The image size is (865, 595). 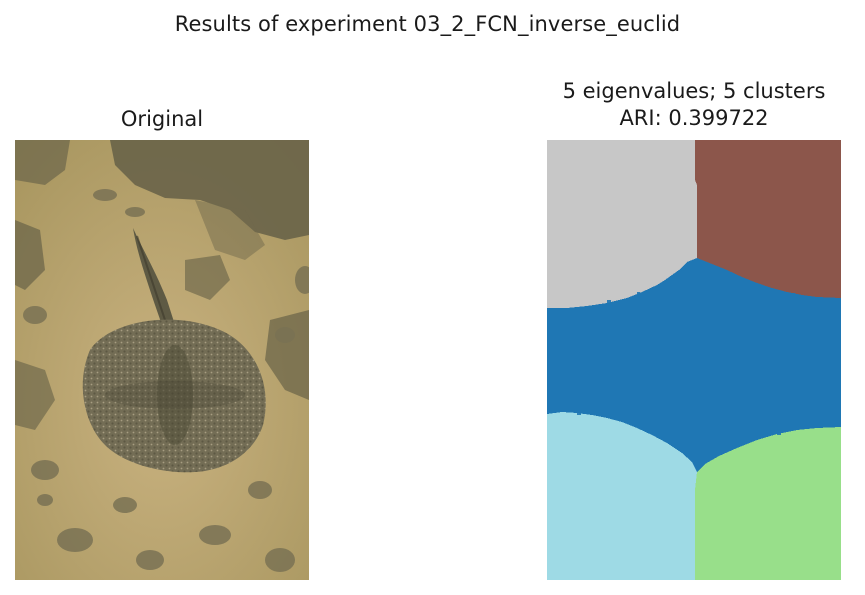 What do you see at coordinates (768, 219) in the screenshot?
I see `cluster-top-right` at bounding box center [768, 219].